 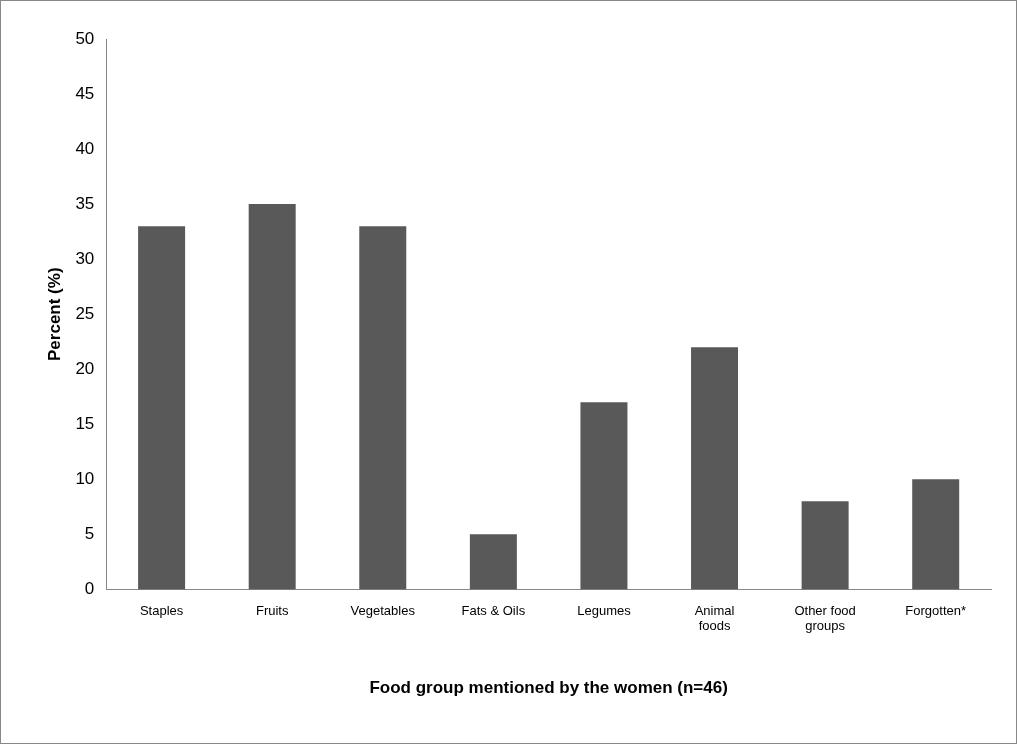 What do you see at coordinates (85, 203) in the screenshot?
I see `y-tick-label: 35` at bounding box center [85, 203].